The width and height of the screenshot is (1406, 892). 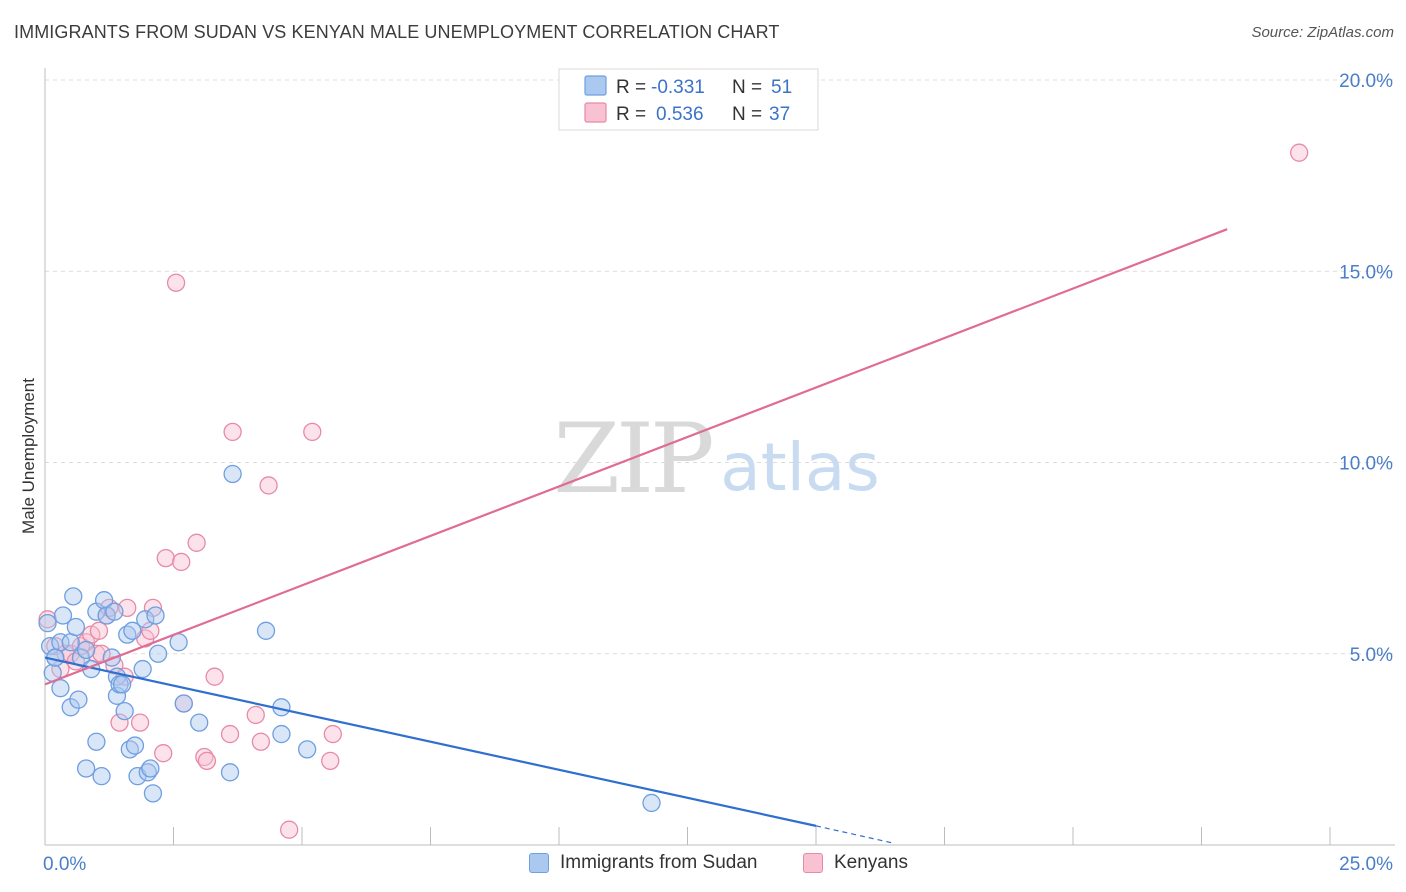 I want to click on legend-label-kenyans: Kenyans, so click(x=871, y=862).